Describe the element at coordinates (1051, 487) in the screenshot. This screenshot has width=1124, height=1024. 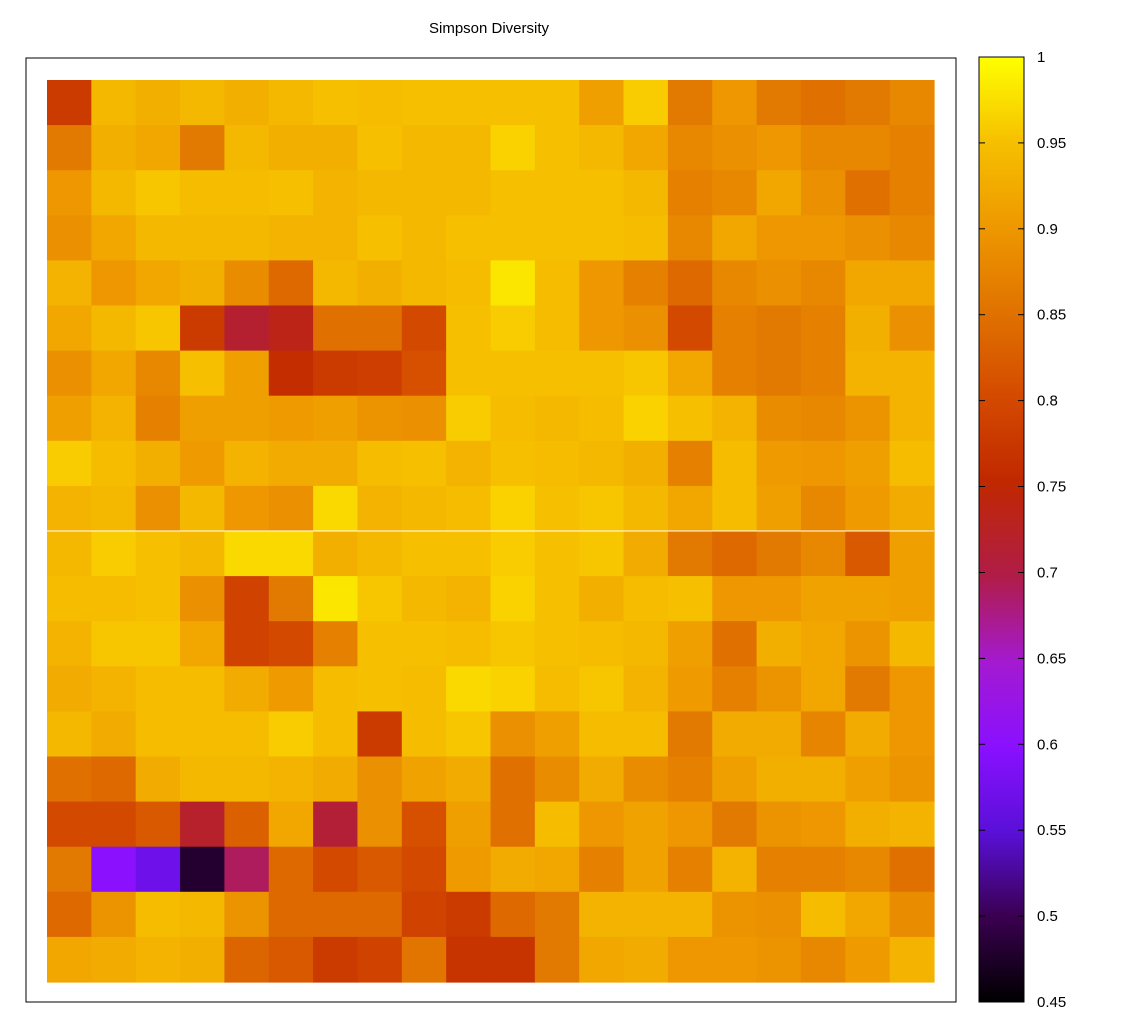
I see `colorbar-tick-label: 0.75` at that location.